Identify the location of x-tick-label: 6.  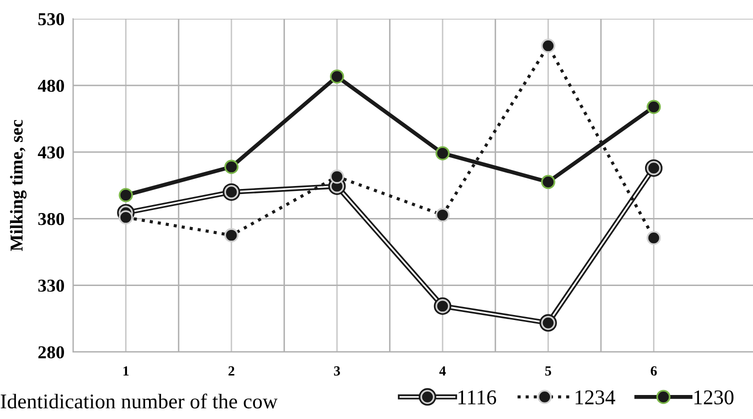
(653, 371).